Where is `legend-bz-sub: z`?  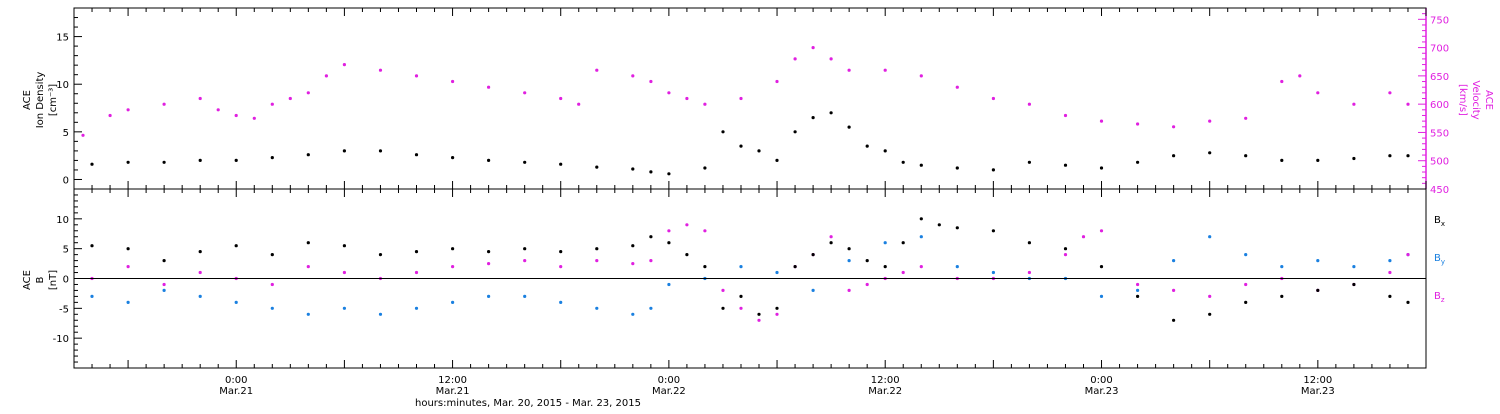 legend-bz-sub: z is located at coordinates (1443, 300).